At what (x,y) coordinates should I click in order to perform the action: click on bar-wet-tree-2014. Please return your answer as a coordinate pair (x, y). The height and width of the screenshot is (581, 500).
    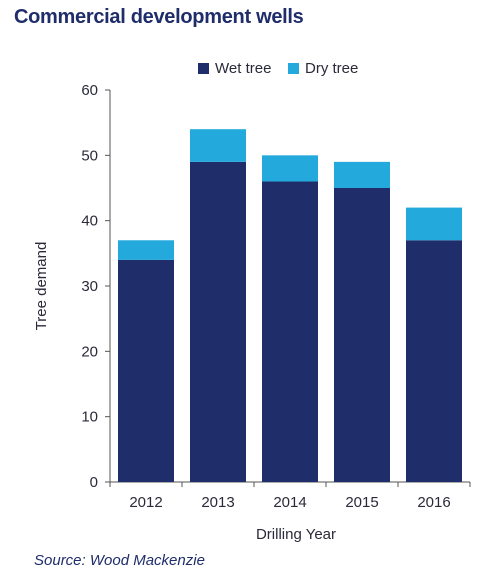
    Looking at the image, I should click on (290, 331).